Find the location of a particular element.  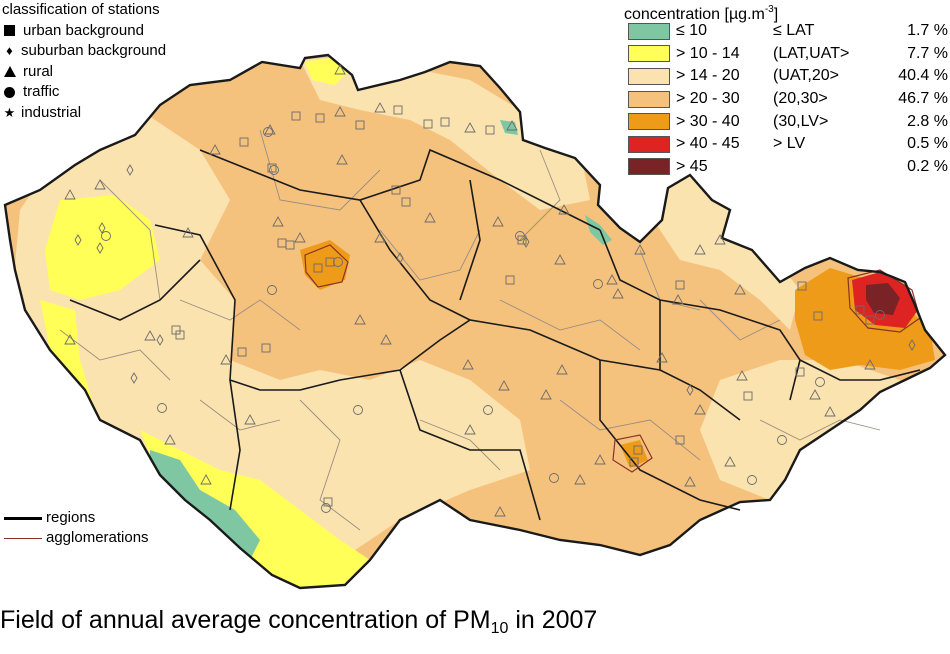

concentration-legend-title: concentration [µg.m-3] is located at coordinates (701, 13).